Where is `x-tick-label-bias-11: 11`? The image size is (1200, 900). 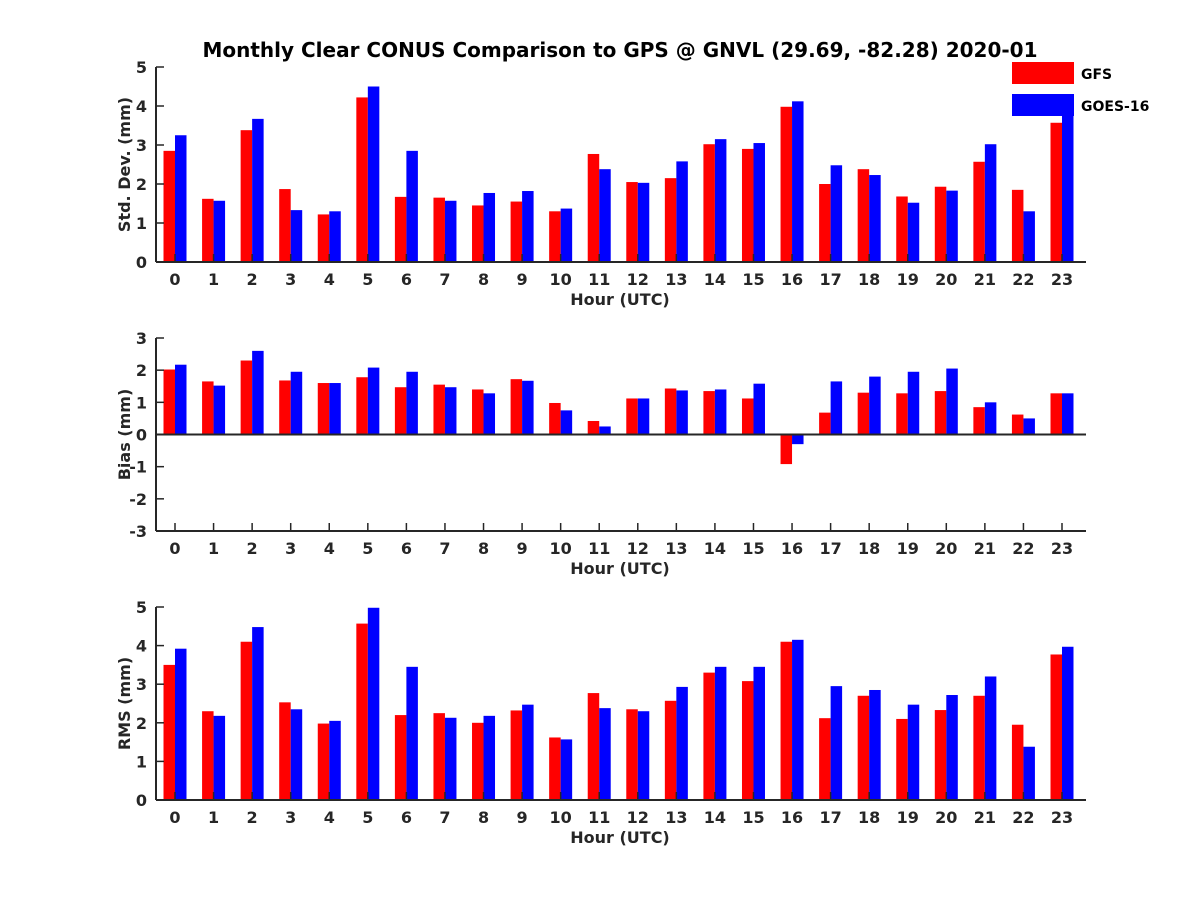 x-tick-label-bias-11: 11 is located at coordinates (599, 548).